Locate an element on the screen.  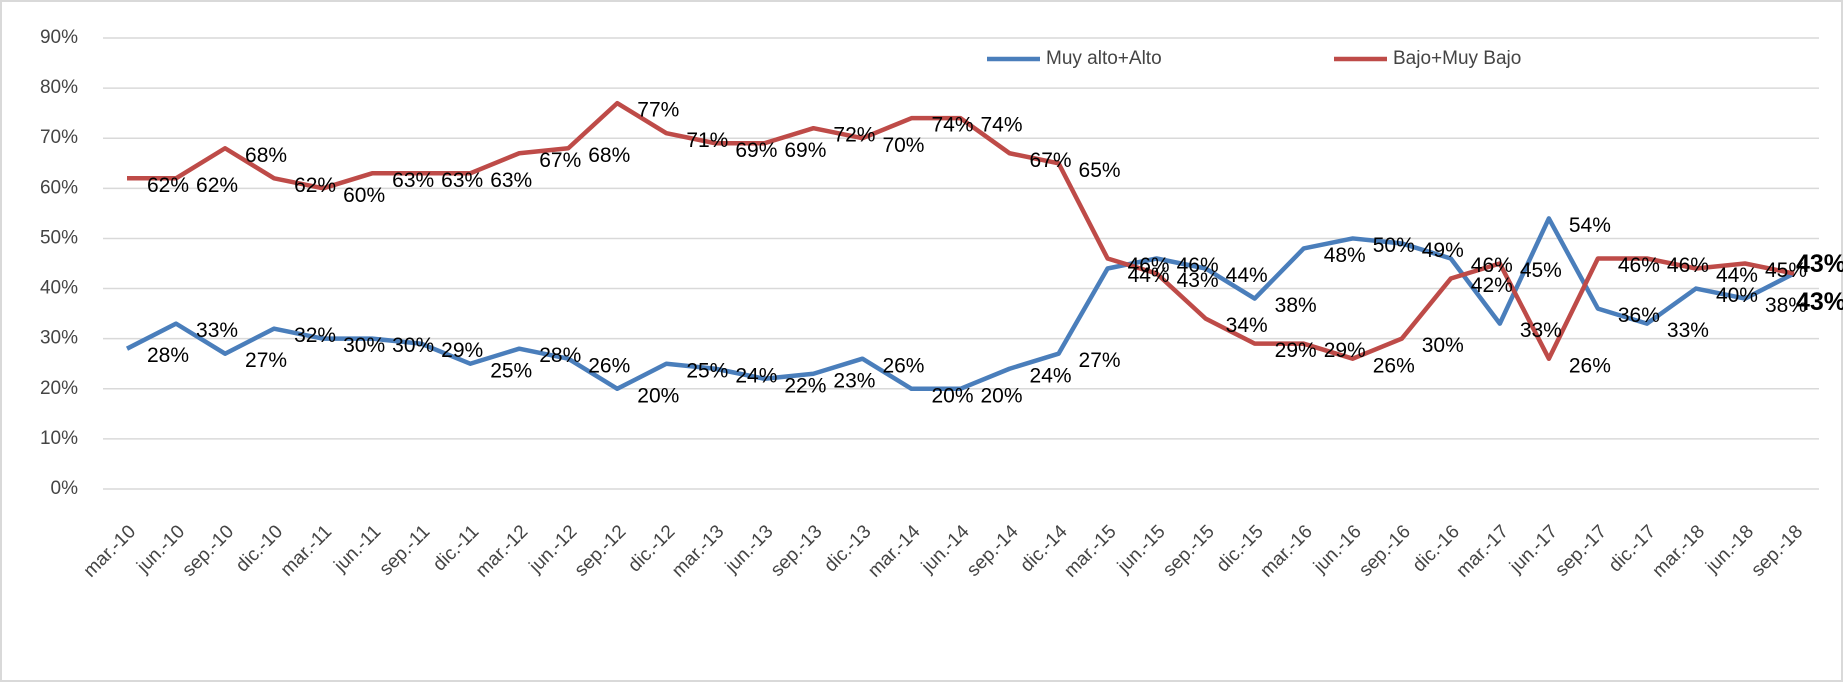
x-tick-label: mar.-18 is located at coordinates (1679, 551).